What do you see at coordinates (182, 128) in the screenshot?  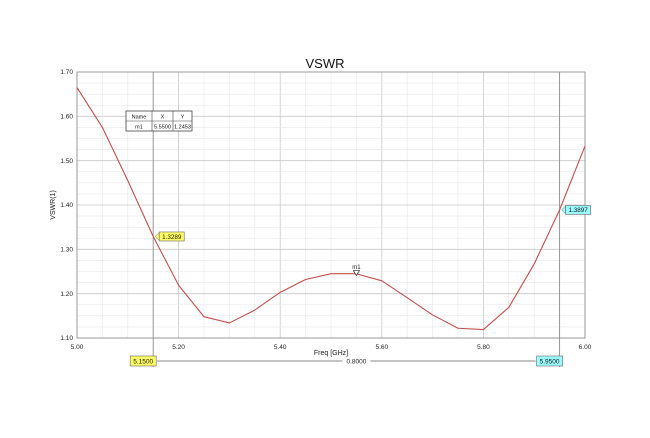 I see `marker-table-cell-y: 1.2453` at bounding box center [182, 128].